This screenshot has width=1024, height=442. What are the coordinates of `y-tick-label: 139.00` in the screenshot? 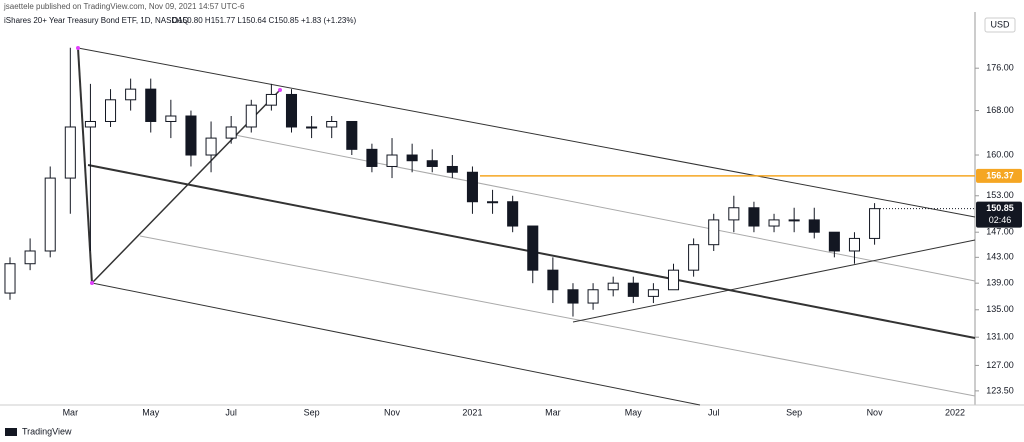 It's located at (1000, 283).